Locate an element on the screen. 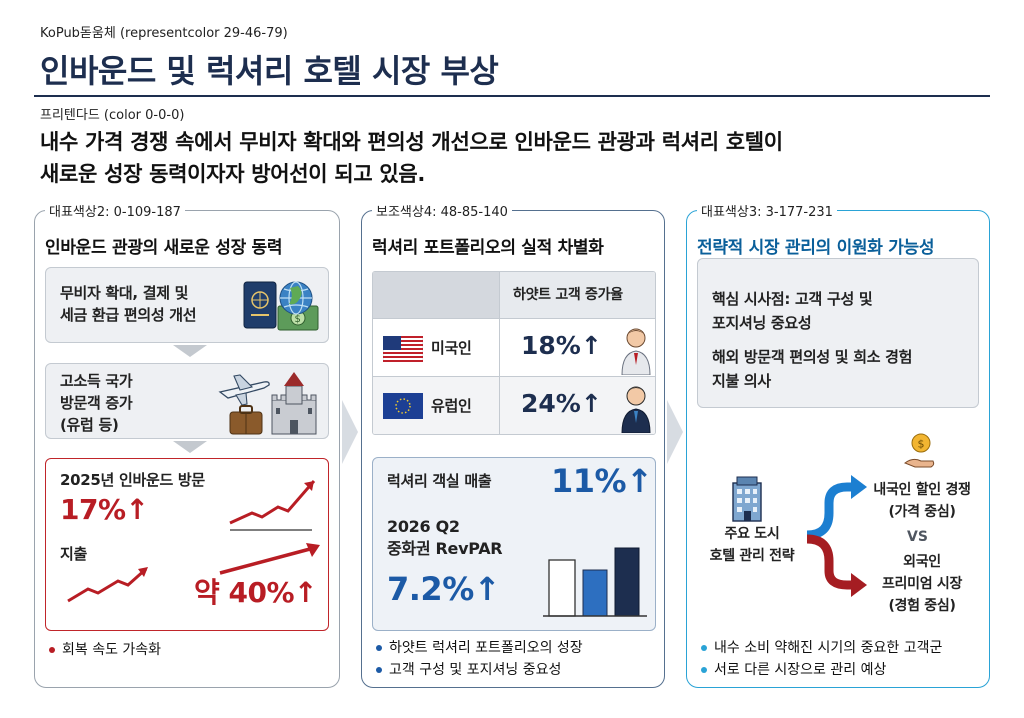 The height and width of the screenshot is (718, 1024). implications-line-3: 해외 방문객 편의성 및 희소 경험 is located at coordinates (812, 357).